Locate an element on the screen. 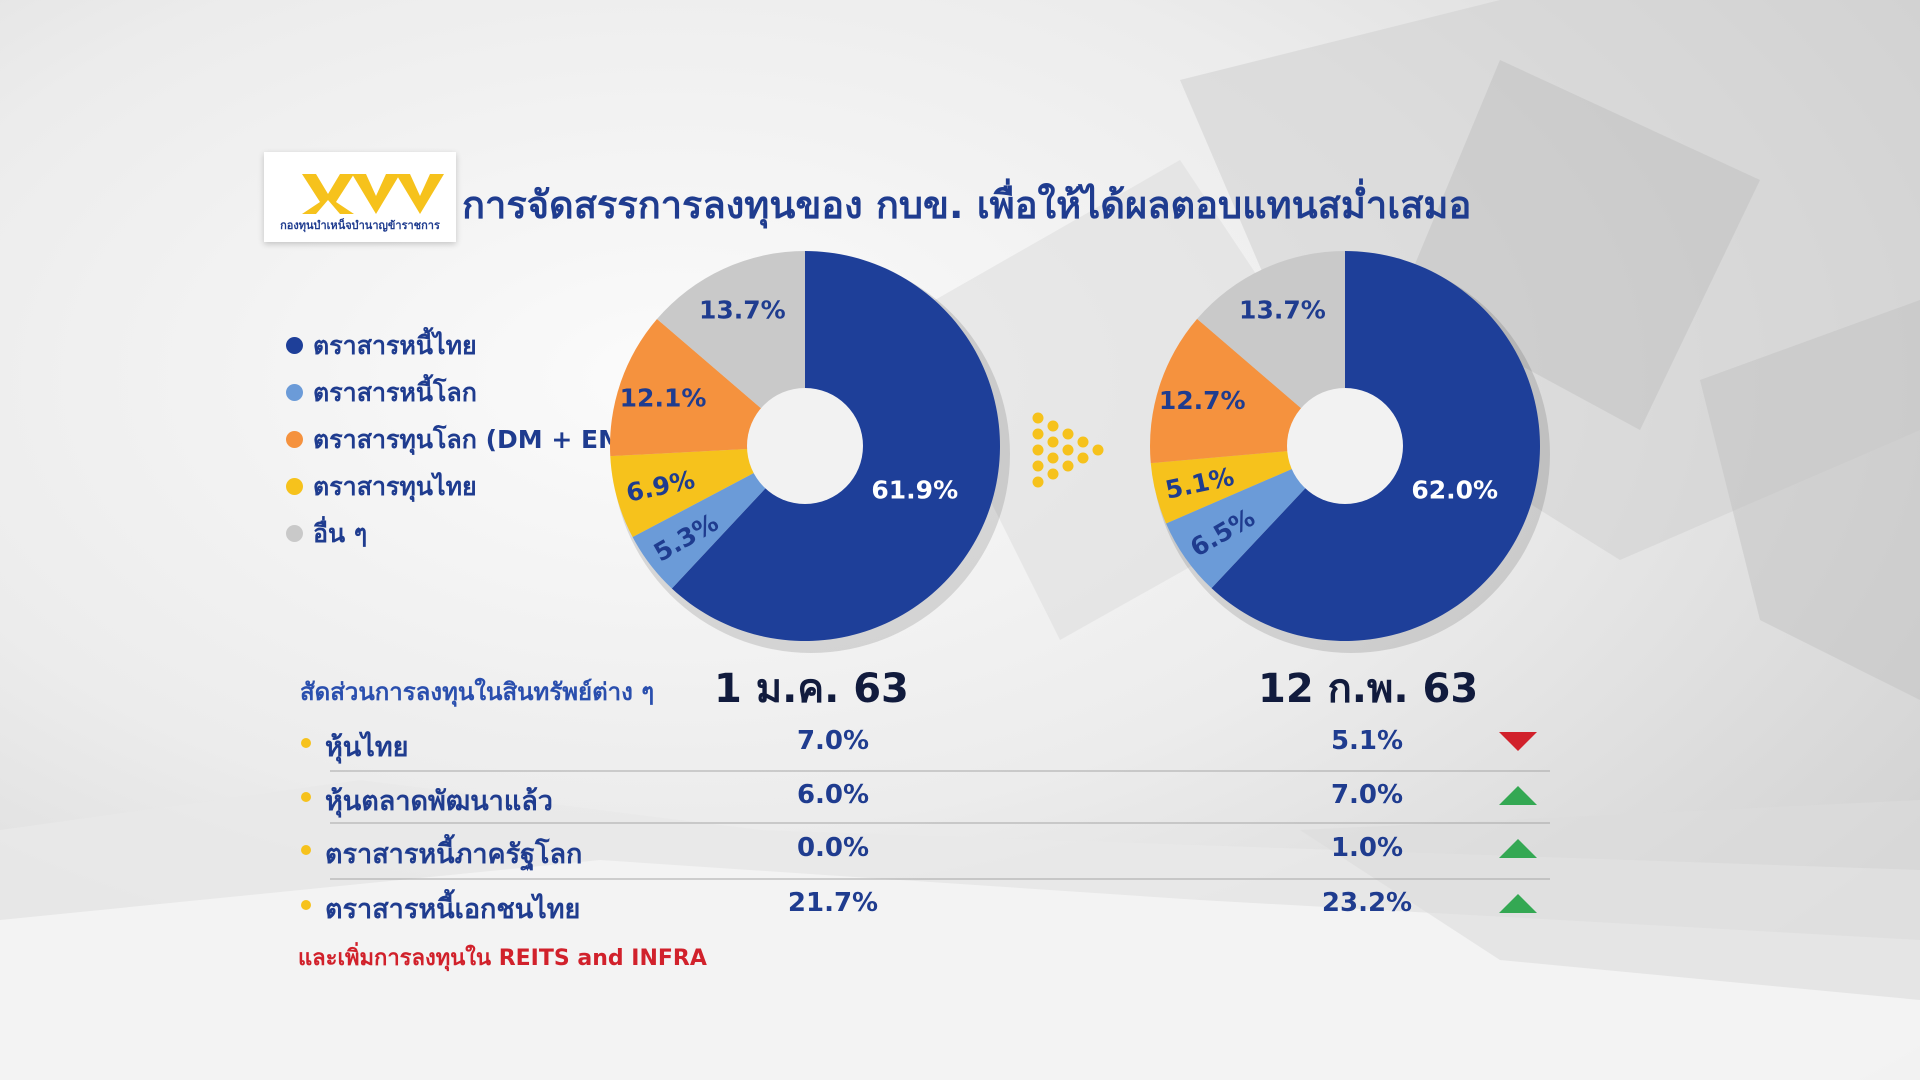 The width and height of the screenshot is (1920, 1080). table-row: ตราสารหนี้เอกชนไทย 21.7% 23.2% is located at coordinates (925, 907).